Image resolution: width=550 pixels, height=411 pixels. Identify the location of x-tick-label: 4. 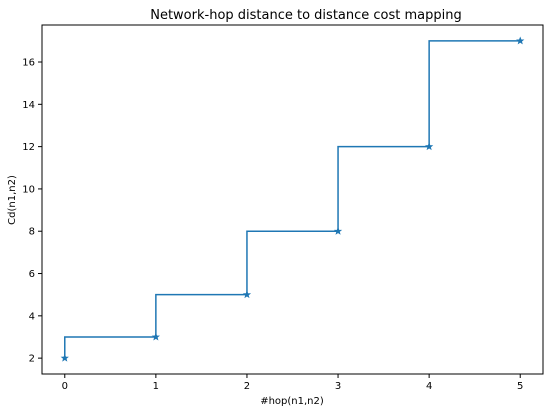
(429, 386).